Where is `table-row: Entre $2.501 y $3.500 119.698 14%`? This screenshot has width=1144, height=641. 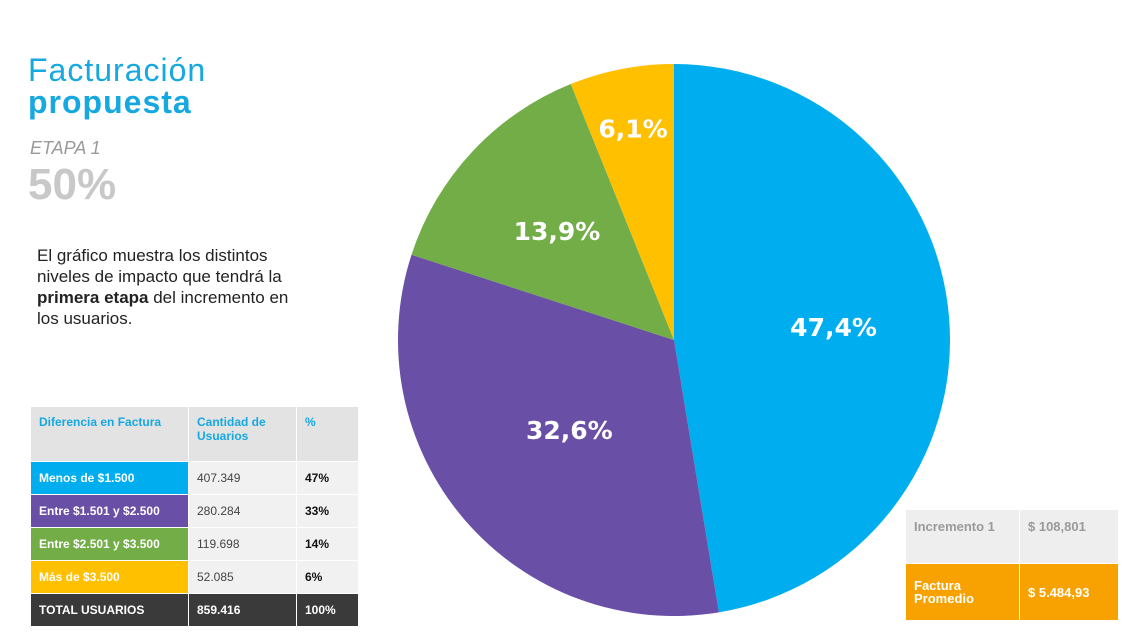 table-row: Entre $2.501 y $3.500 119.698 14% is located at coordinates (194, 544).